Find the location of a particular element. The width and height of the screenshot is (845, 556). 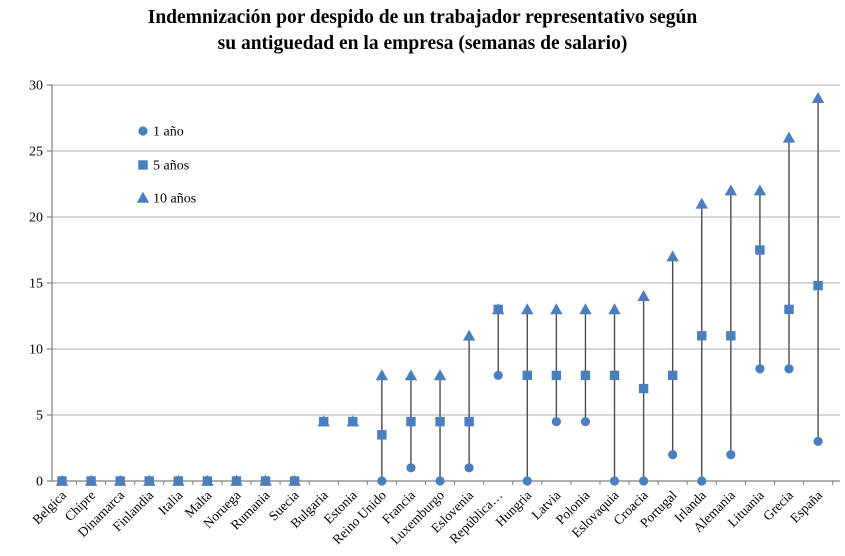

y-axis-label: 5 is located at coordinates (39, 416).